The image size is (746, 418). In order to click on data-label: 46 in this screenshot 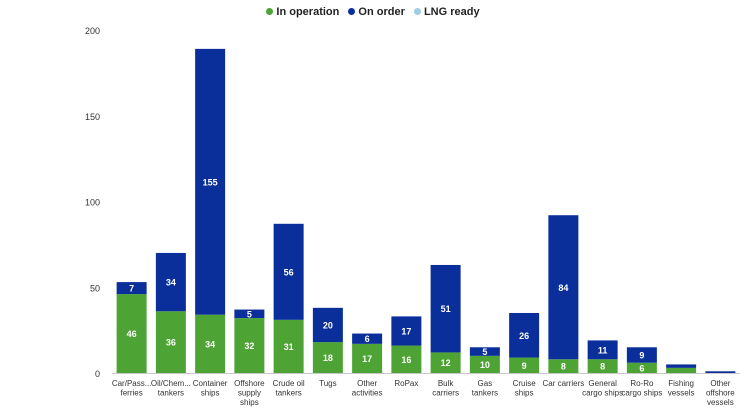, I will do `click(132, 334)`.